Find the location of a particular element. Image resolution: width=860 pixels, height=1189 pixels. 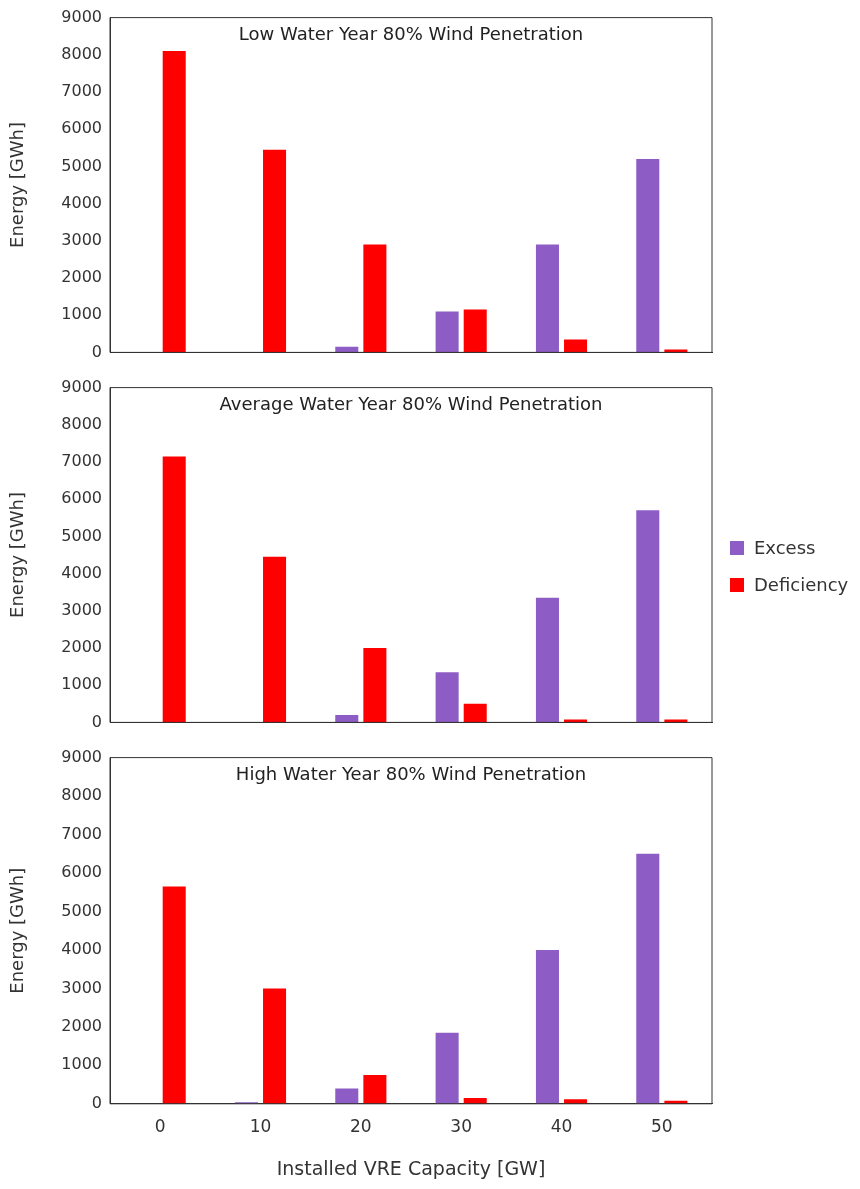

legend-label: Excess is located at coordinates (785, 547).